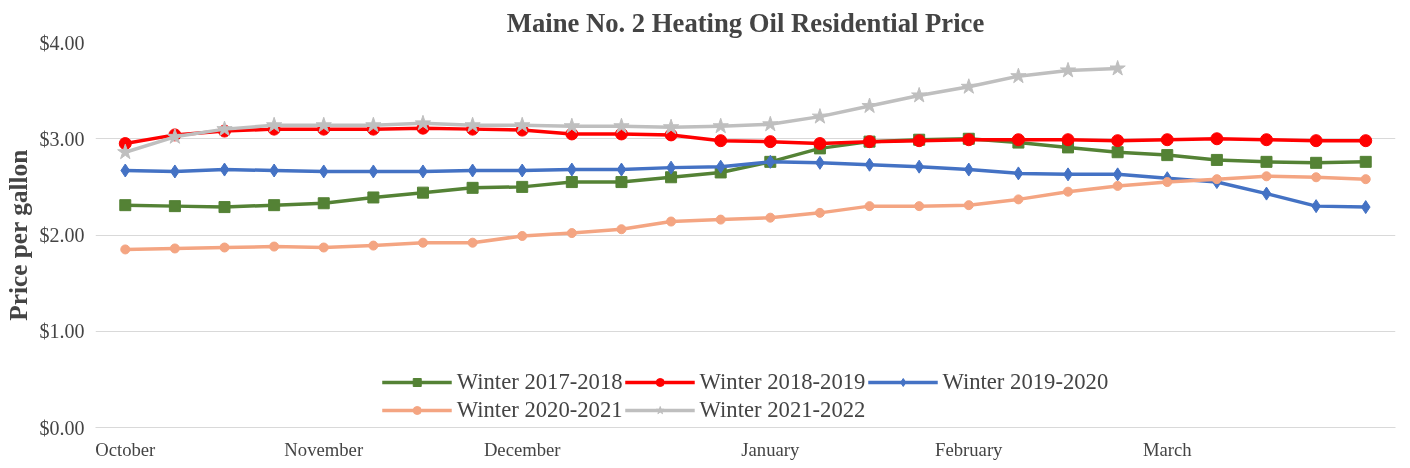  I want to click on x-tick-label: January, so click(770, 449).